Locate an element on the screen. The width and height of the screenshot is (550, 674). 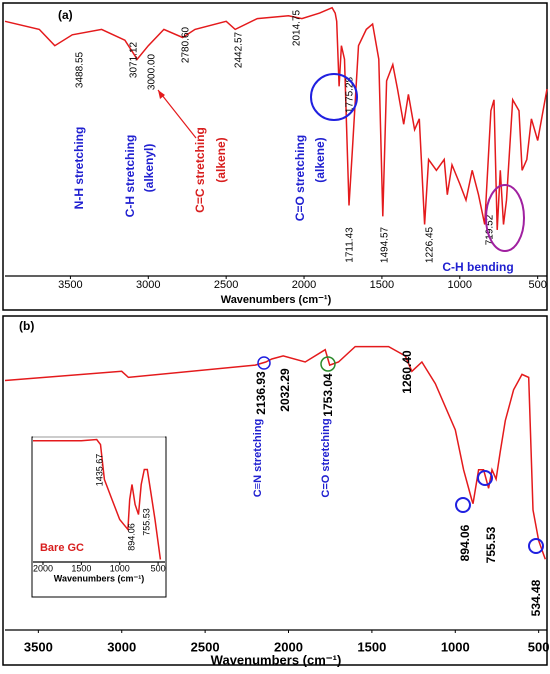
annotation: Bare GC is located at coordinates (62, 548).